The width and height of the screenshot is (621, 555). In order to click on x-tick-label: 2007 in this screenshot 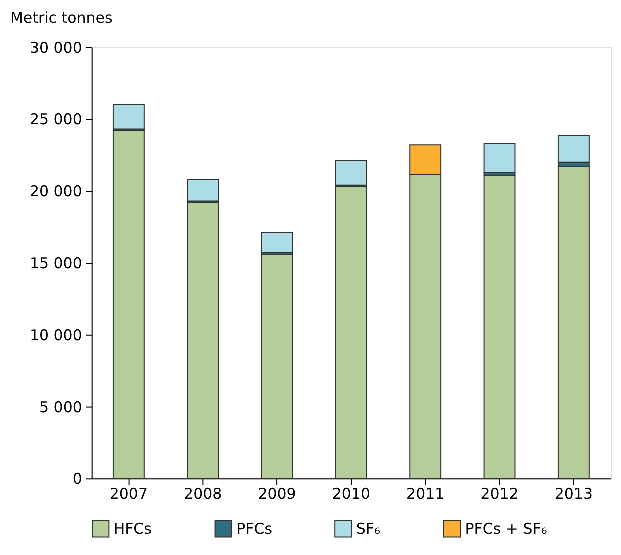, I will do `click(129, 494)`.